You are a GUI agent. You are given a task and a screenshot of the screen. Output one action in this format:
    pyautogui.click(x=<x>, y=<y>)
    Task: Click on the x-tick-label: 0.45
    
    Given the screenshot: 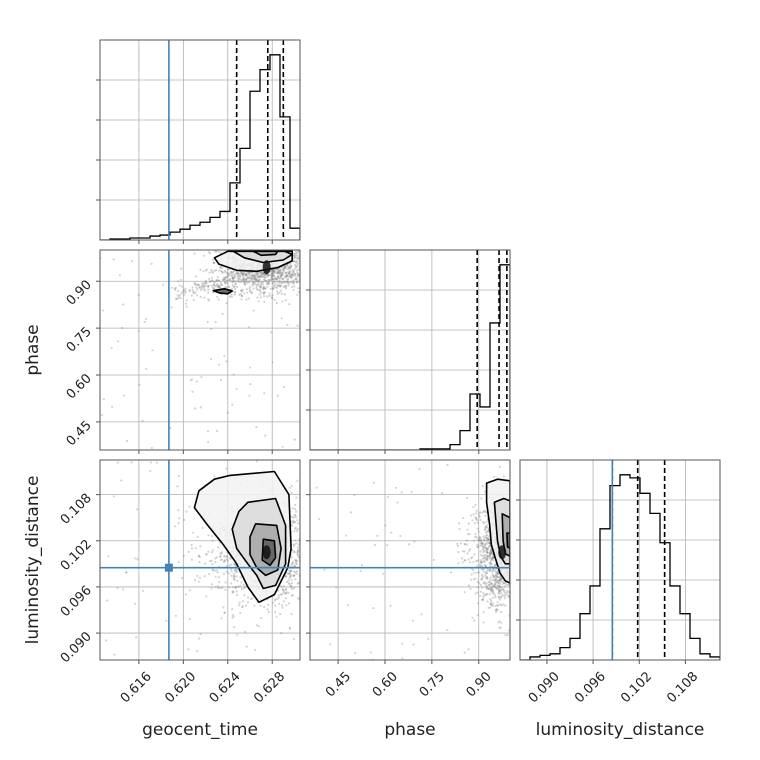 What is the action you would take?
    pyautogui.click(x=338, y=684)
    